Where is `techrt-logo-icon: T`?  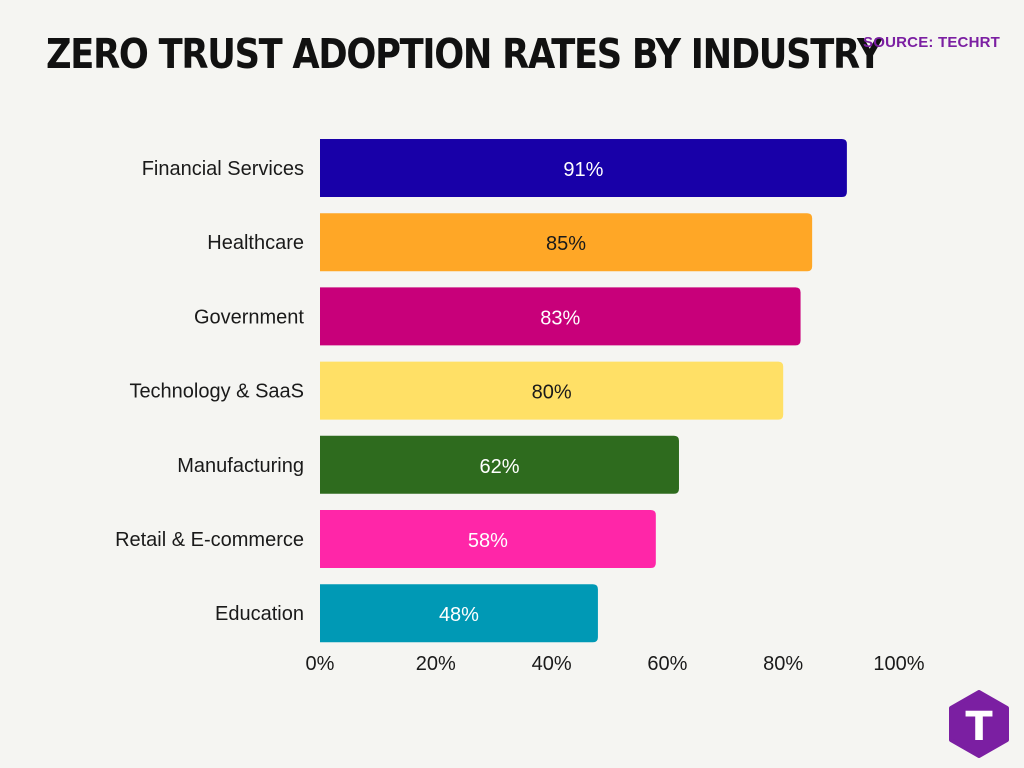 techrt-logo-icon: T is located at coordinates (979, 724).